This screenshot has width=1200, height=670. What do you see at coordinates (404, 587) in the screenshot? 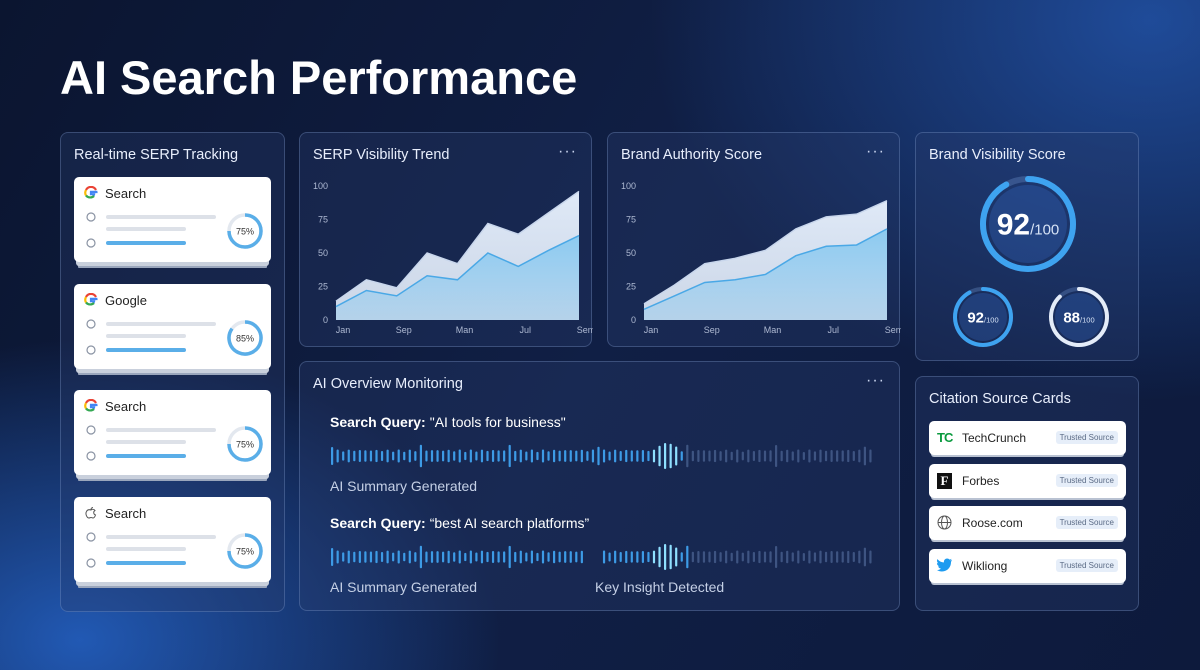
I see `status-label: AI Summary Generated` at bounding box center [404, 587].